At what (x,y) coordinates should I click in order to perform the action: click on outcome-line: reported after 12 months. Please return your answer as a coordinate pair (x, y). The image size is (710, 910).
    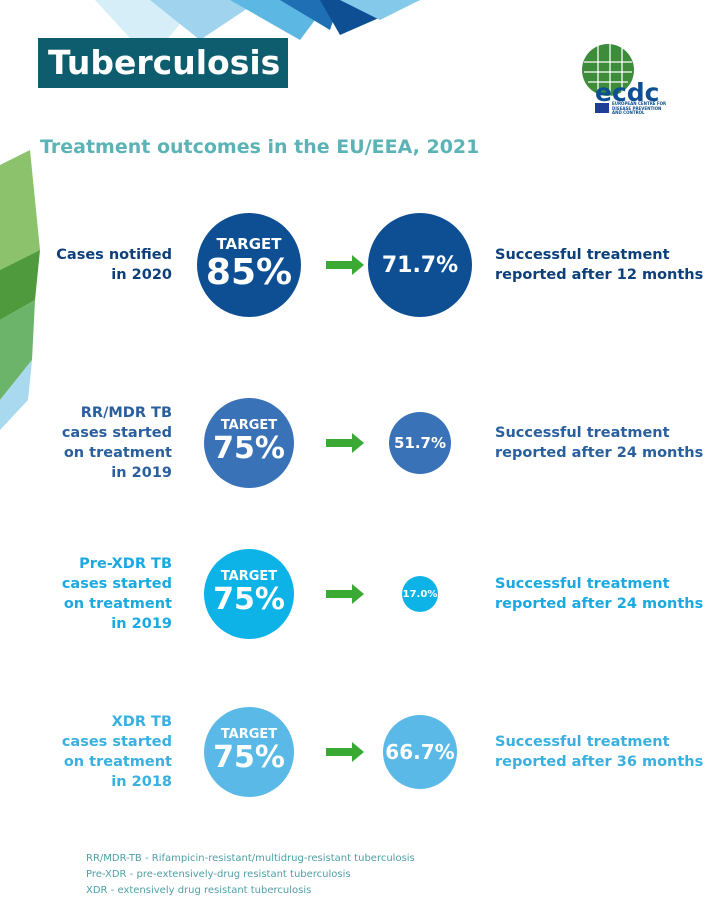
    Looking at the image, I should click on (599, 275).